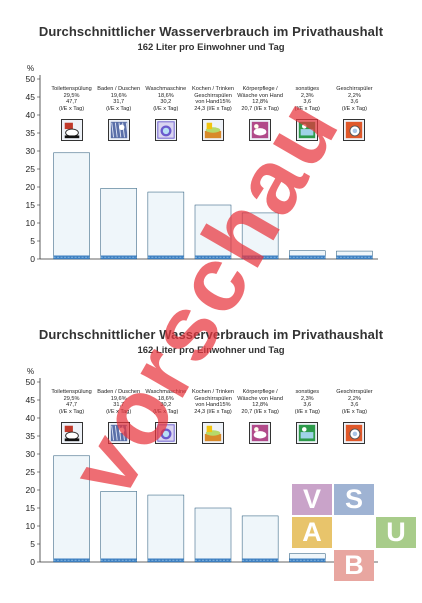  What do you see at coordinates (32, 544) in the screenshot?
I see `y-tick-label: 5` at bounding box center [32, 544].